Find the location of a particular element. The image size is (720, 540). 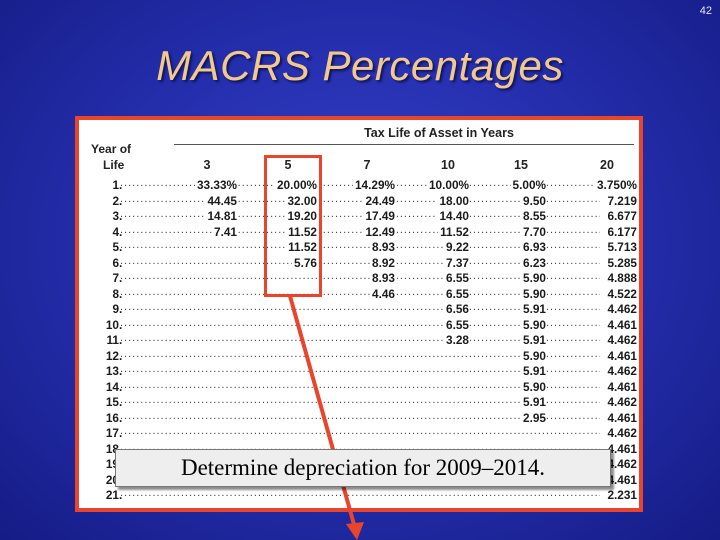

column-header-5: 5 is located at coordinates (288, 165).